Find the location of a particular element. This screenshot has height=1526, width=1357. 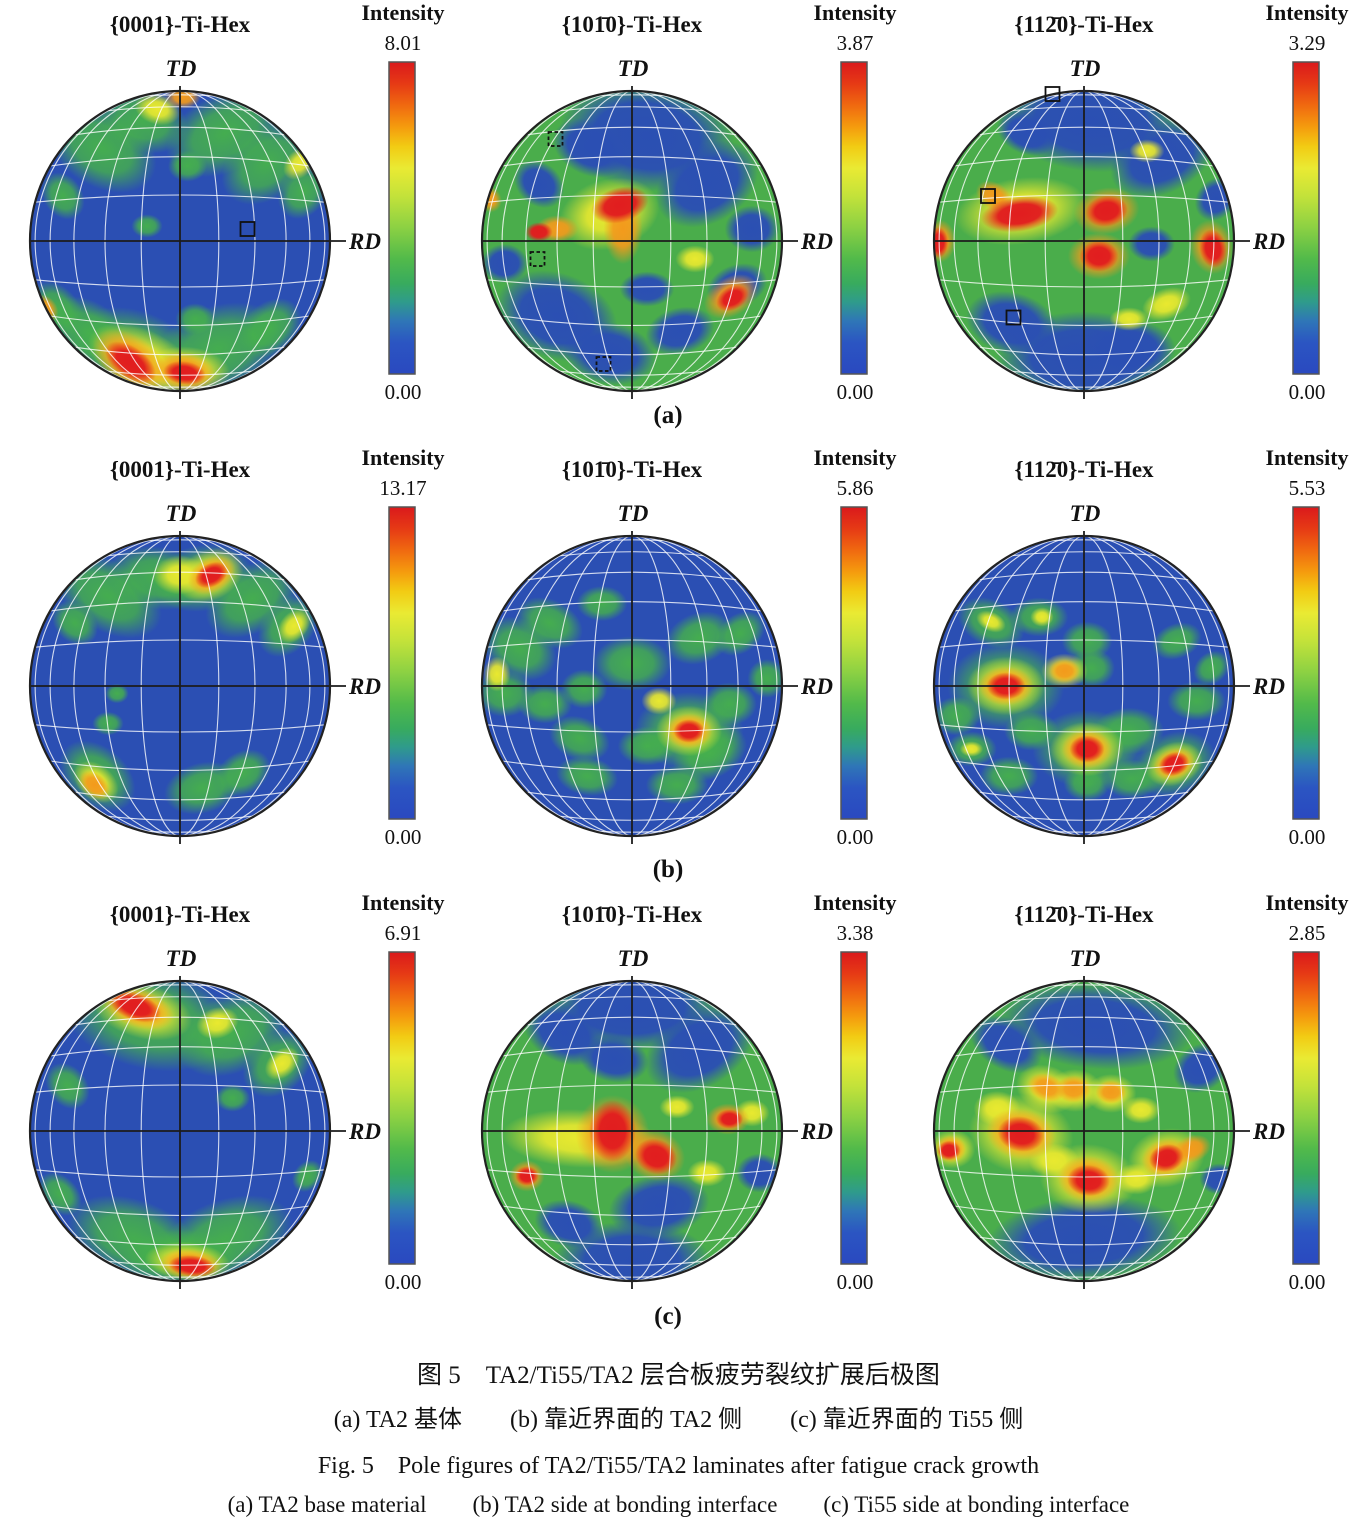

row-label-a: (a) is located at coordinates (668, 415).